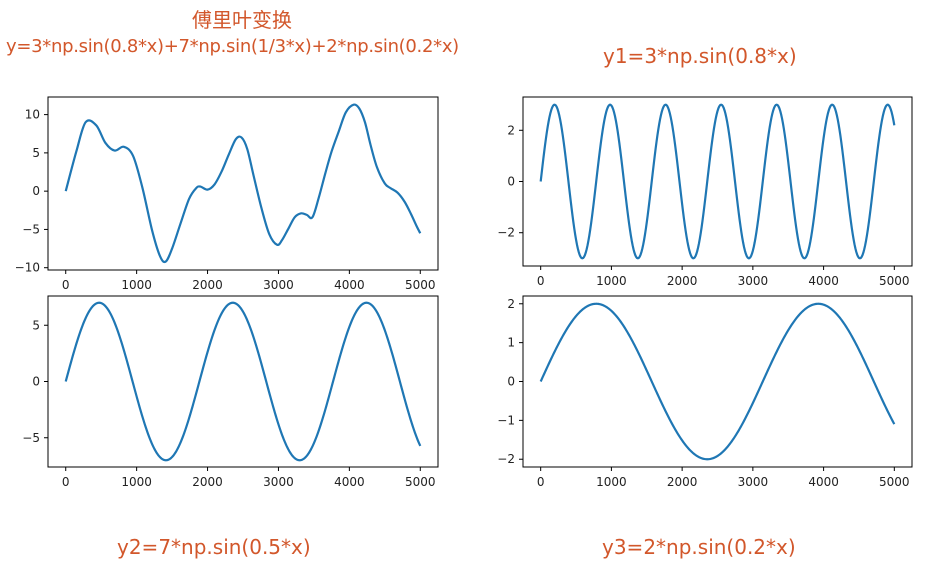  I want to click on y2-formula-caption: y2=7*np.sin(0.5*x), so click(214, 547).